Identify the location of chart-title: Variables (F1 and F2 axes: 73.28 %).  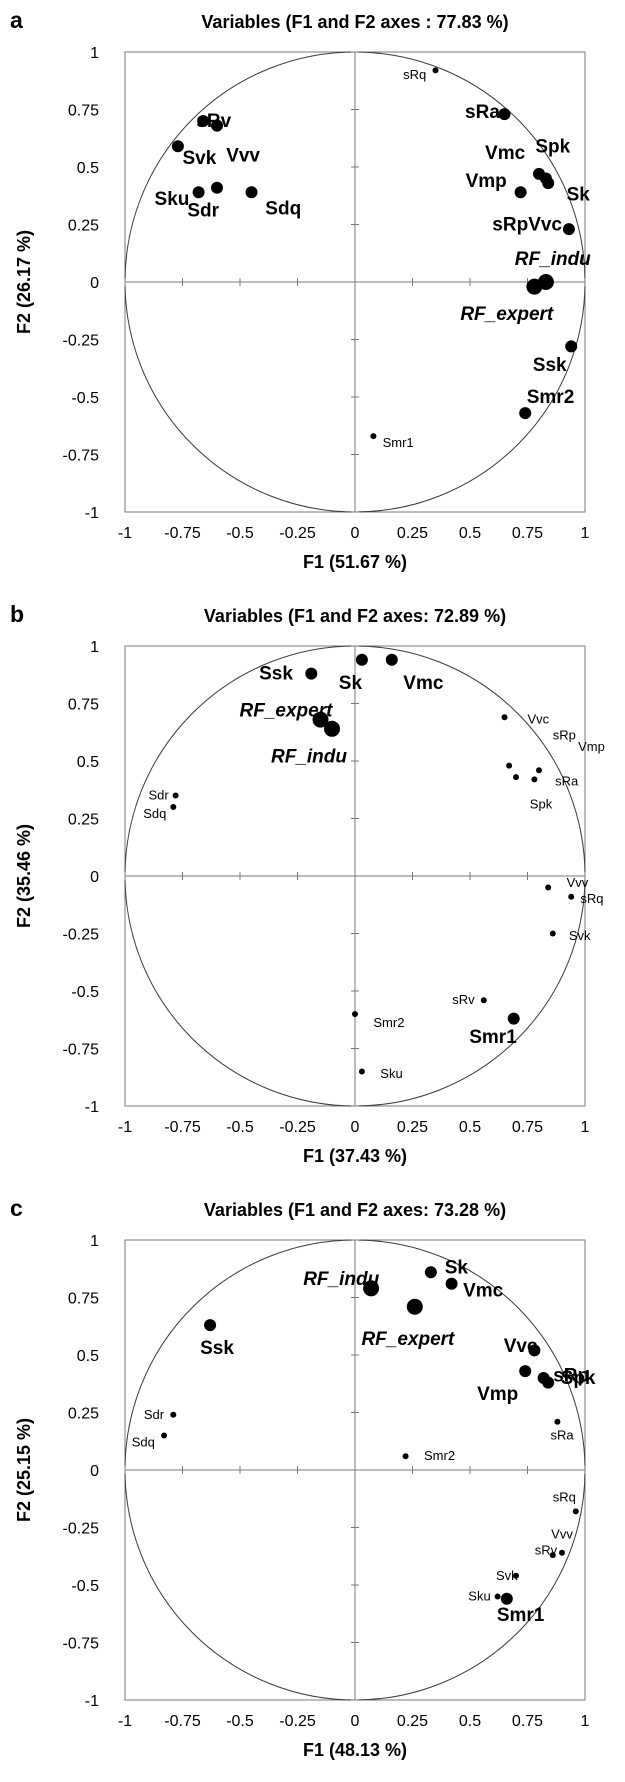
(355, 1210).